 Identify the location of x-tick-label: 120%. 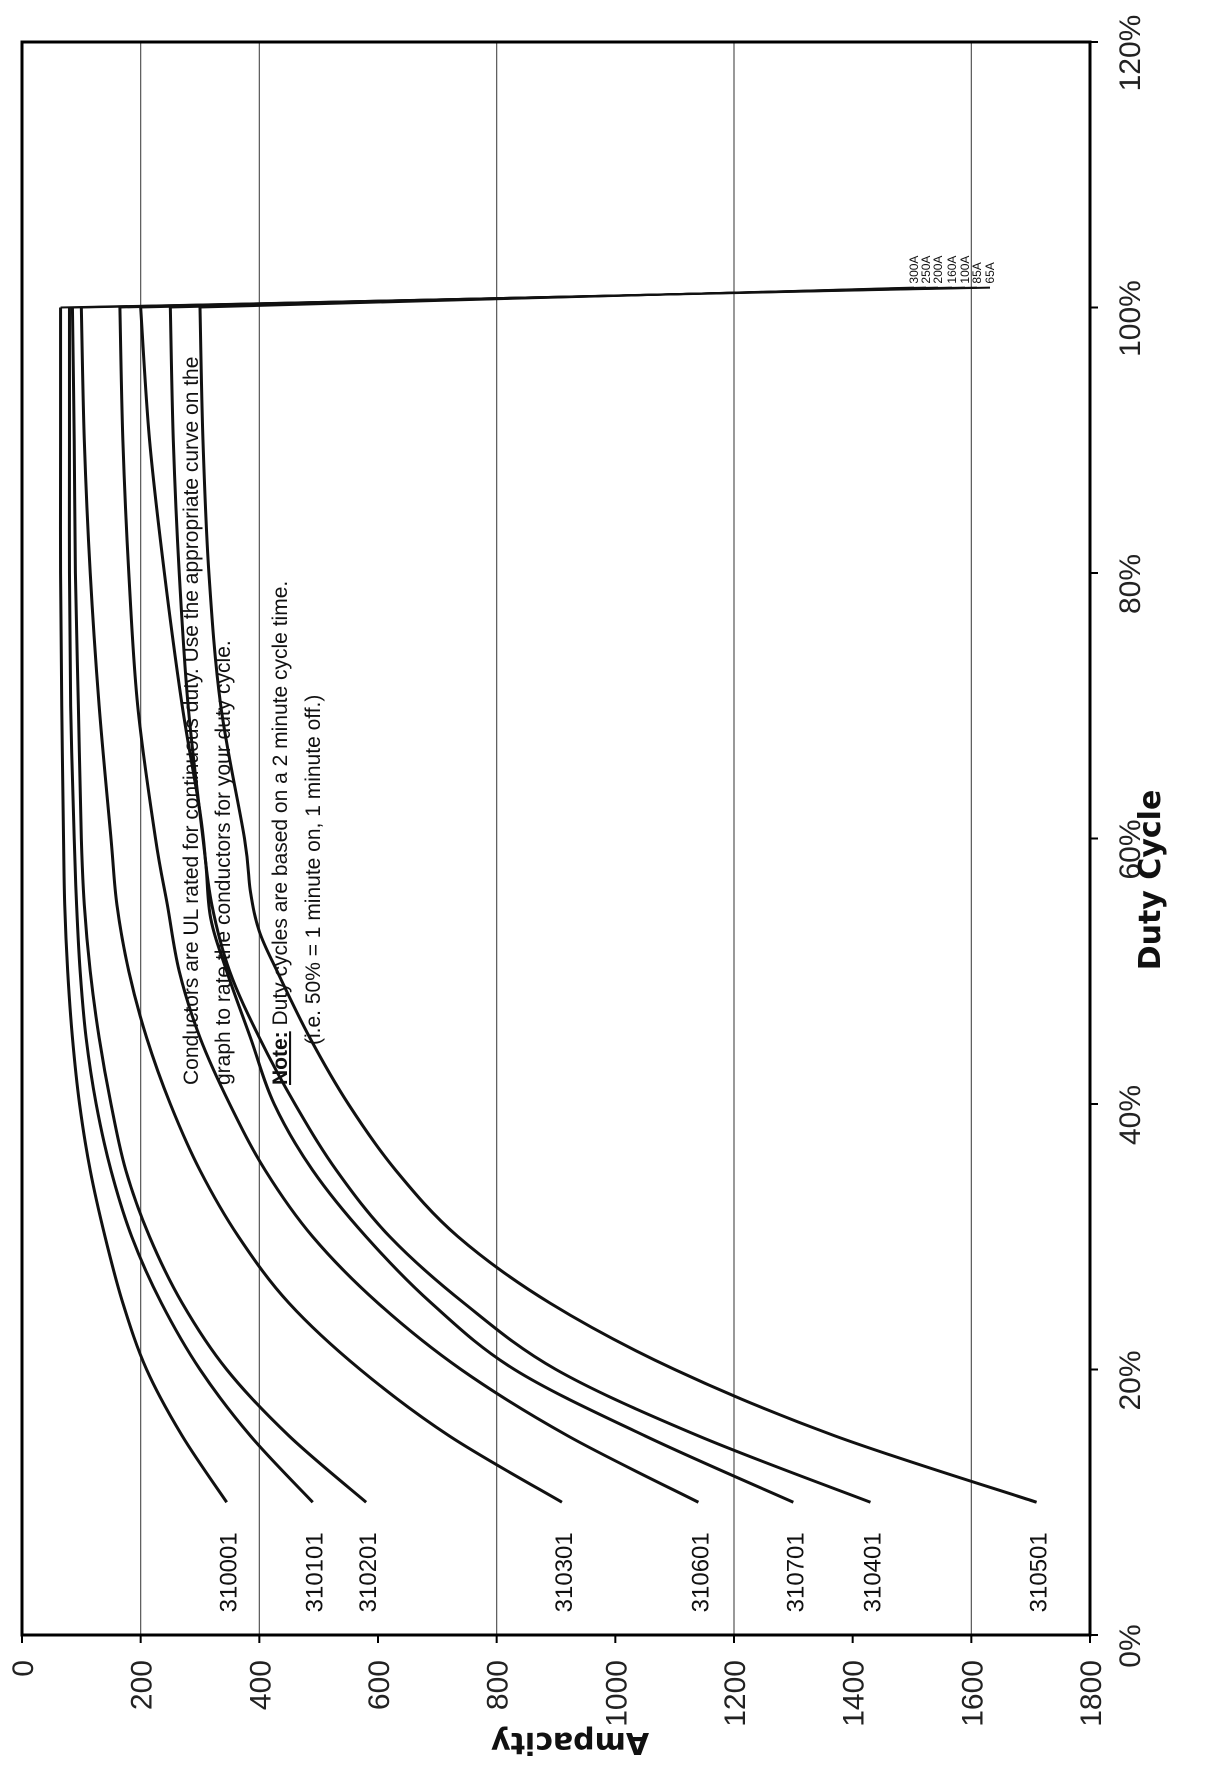
(1130, 53).